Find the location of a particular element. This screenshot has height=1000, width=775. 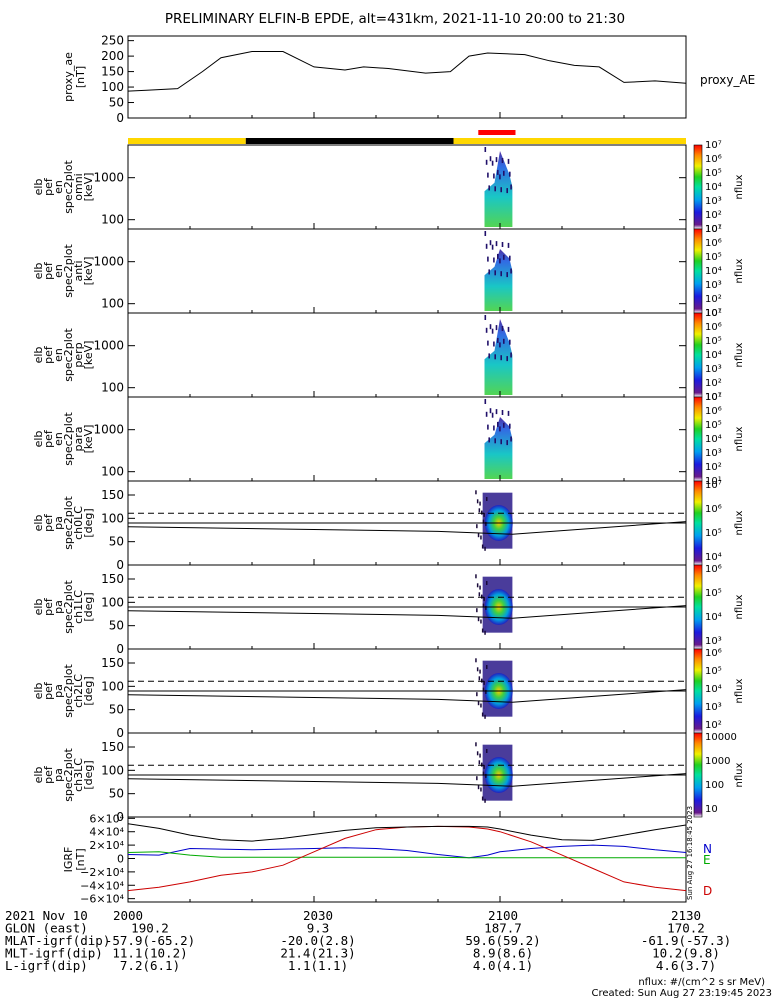

footer-cell: 7.2(6.1) is located at coordinates (150, 965).